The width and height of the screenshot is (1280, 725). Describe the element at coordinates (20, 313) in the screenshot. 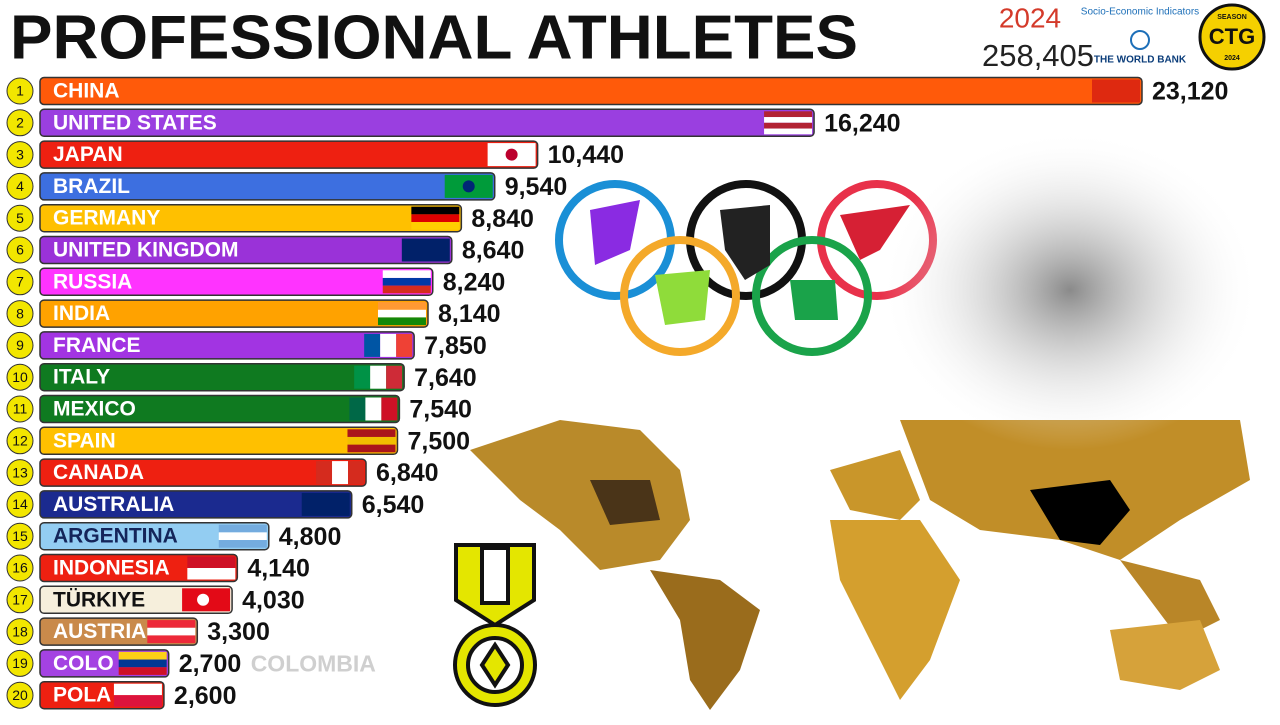

I see `rank: 8` at that location.